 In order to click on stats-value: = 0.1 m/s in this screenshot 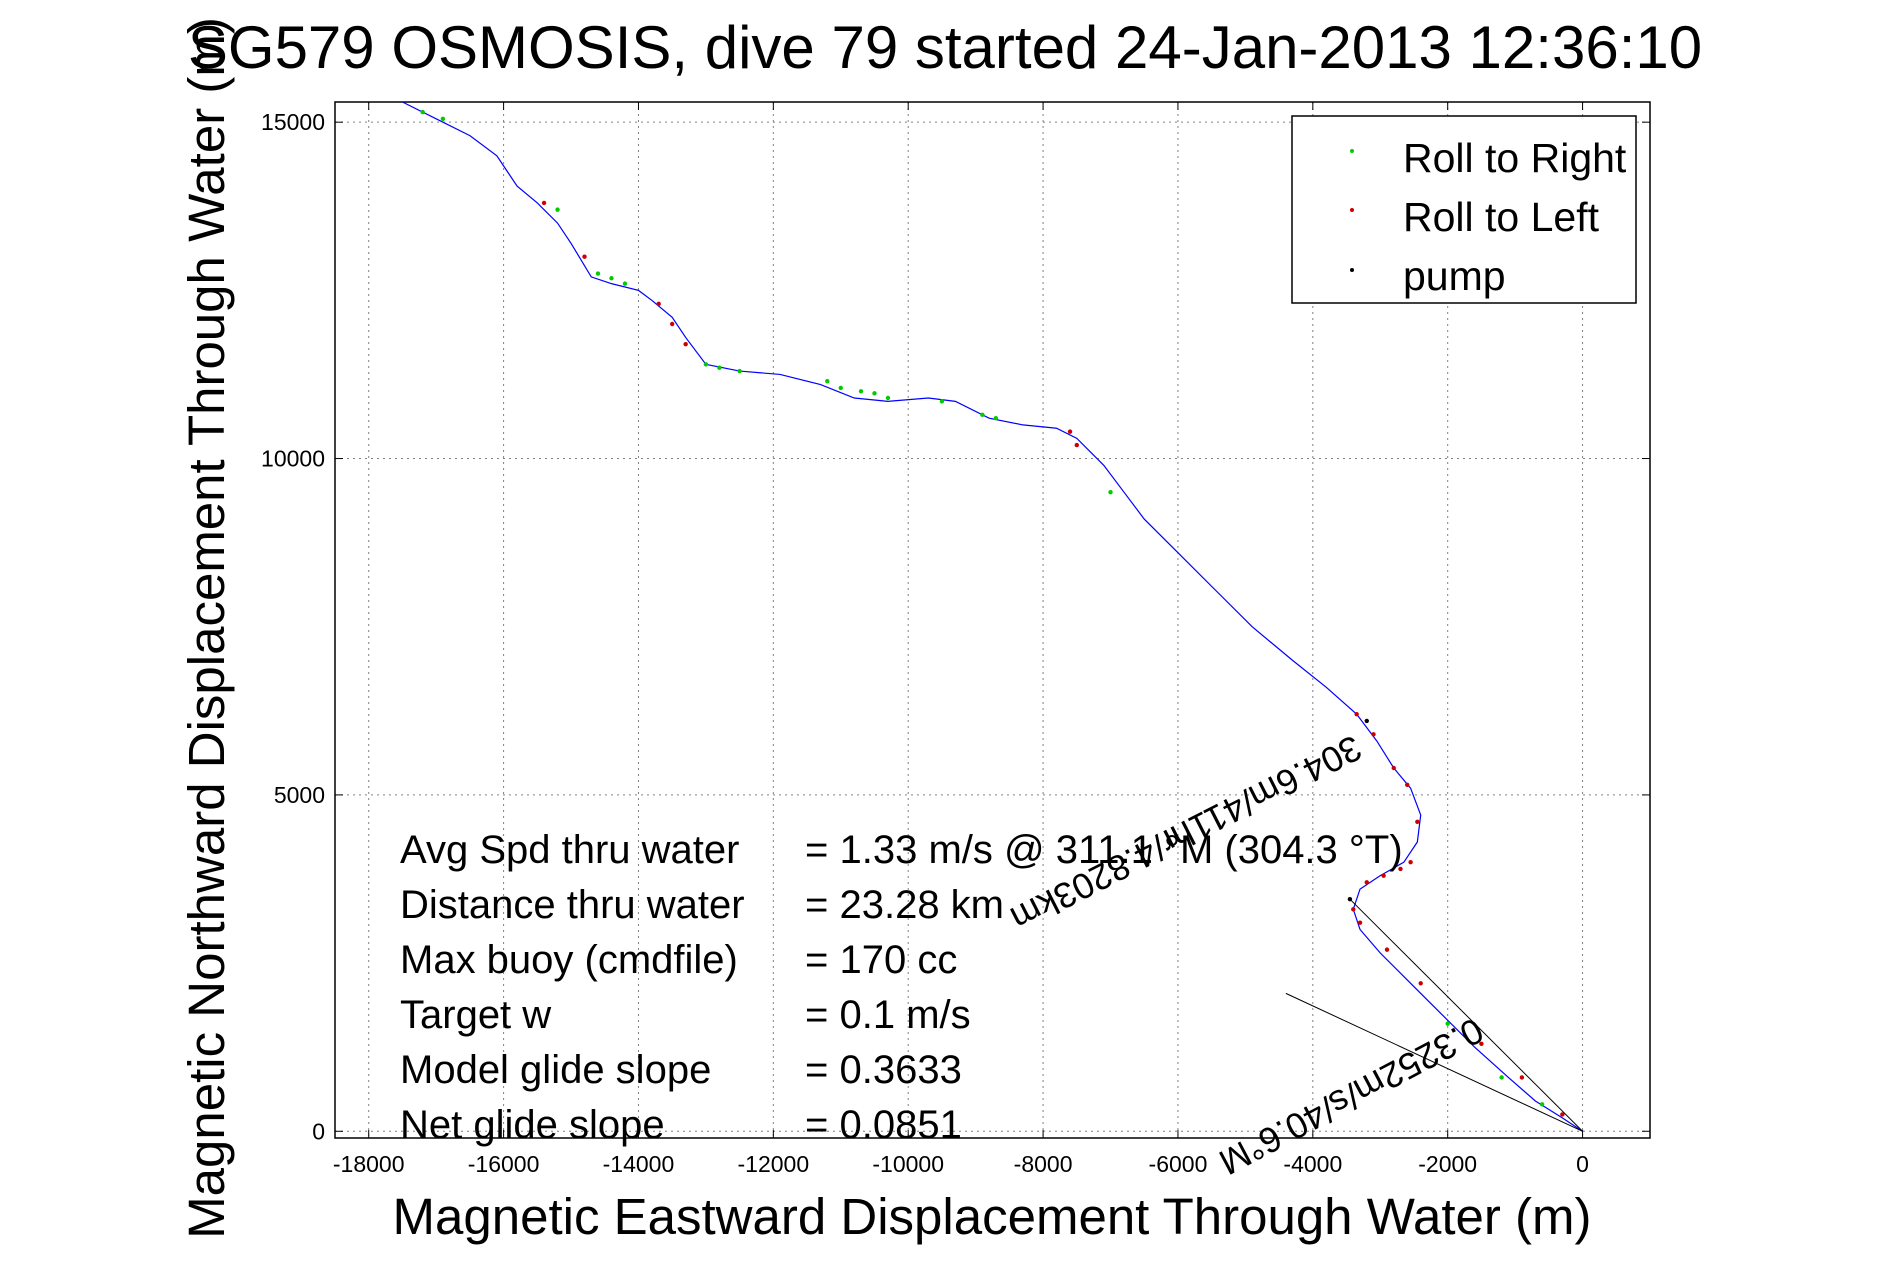, I will do `click(888, 1015)`.